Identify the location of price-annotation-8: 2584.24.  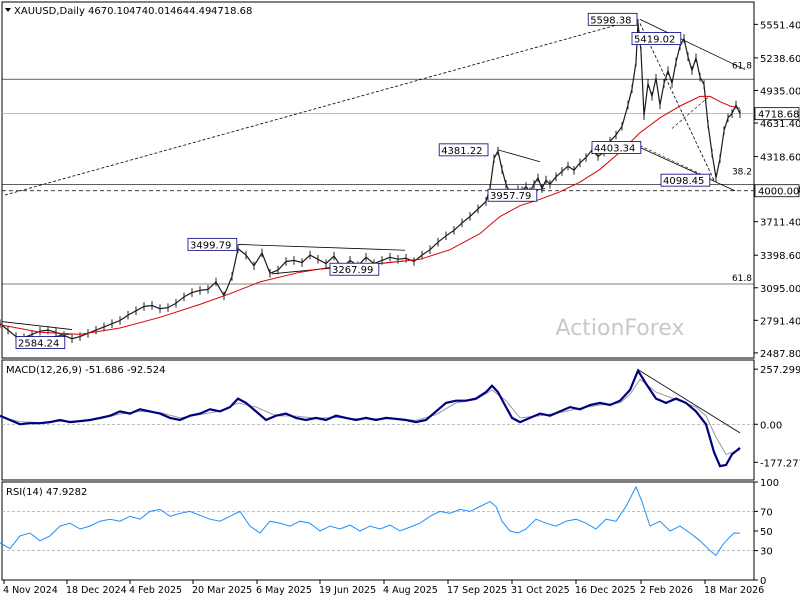
(40, 343).